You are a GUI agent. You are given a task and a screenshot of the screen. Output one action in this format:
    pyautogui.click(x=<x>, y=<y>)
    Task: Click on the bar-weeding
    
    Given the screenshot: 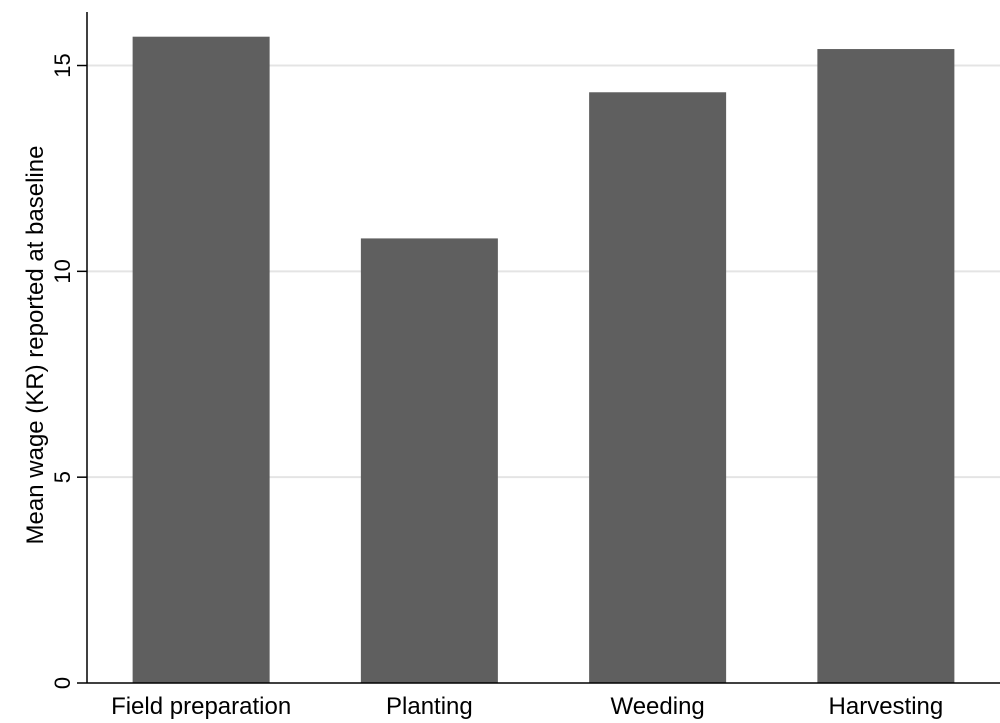 What is the action you would take?
    pyautogui.click(x=658, y=387)
    